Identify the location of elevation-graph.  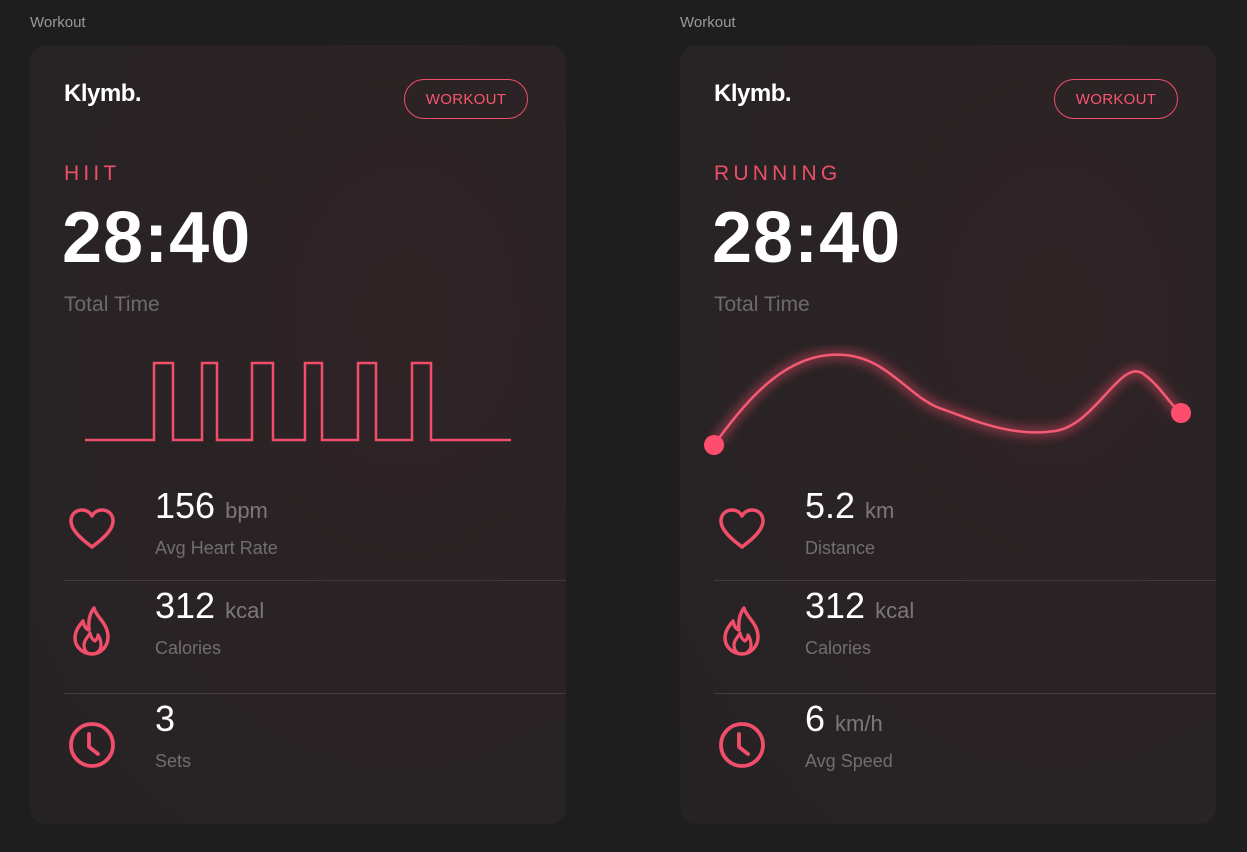
(947, 402).